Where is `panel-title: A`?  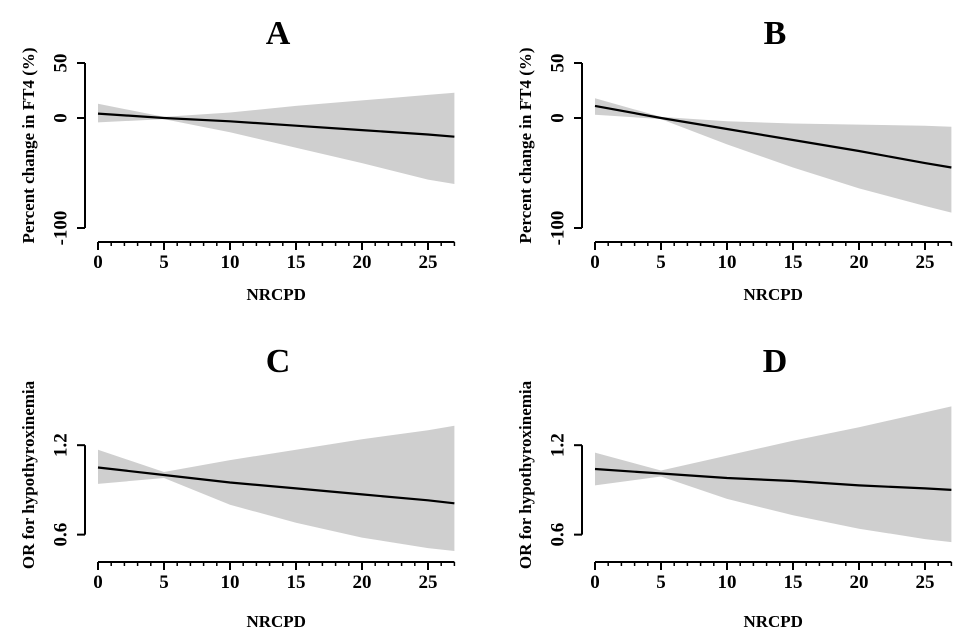
panel-title: A is located at coordinates (278, 33).